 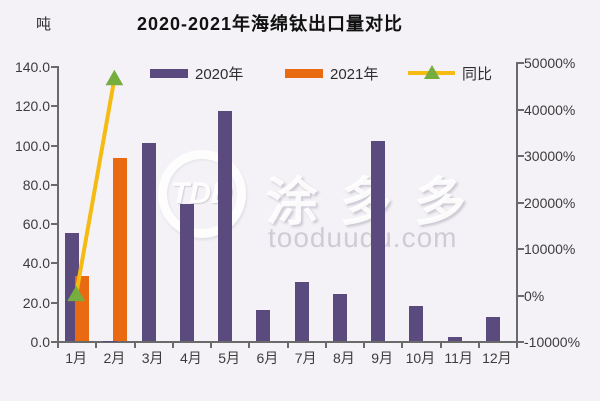 I want to click on x-axis-category-label: 10月, so click(x=420, y=358).